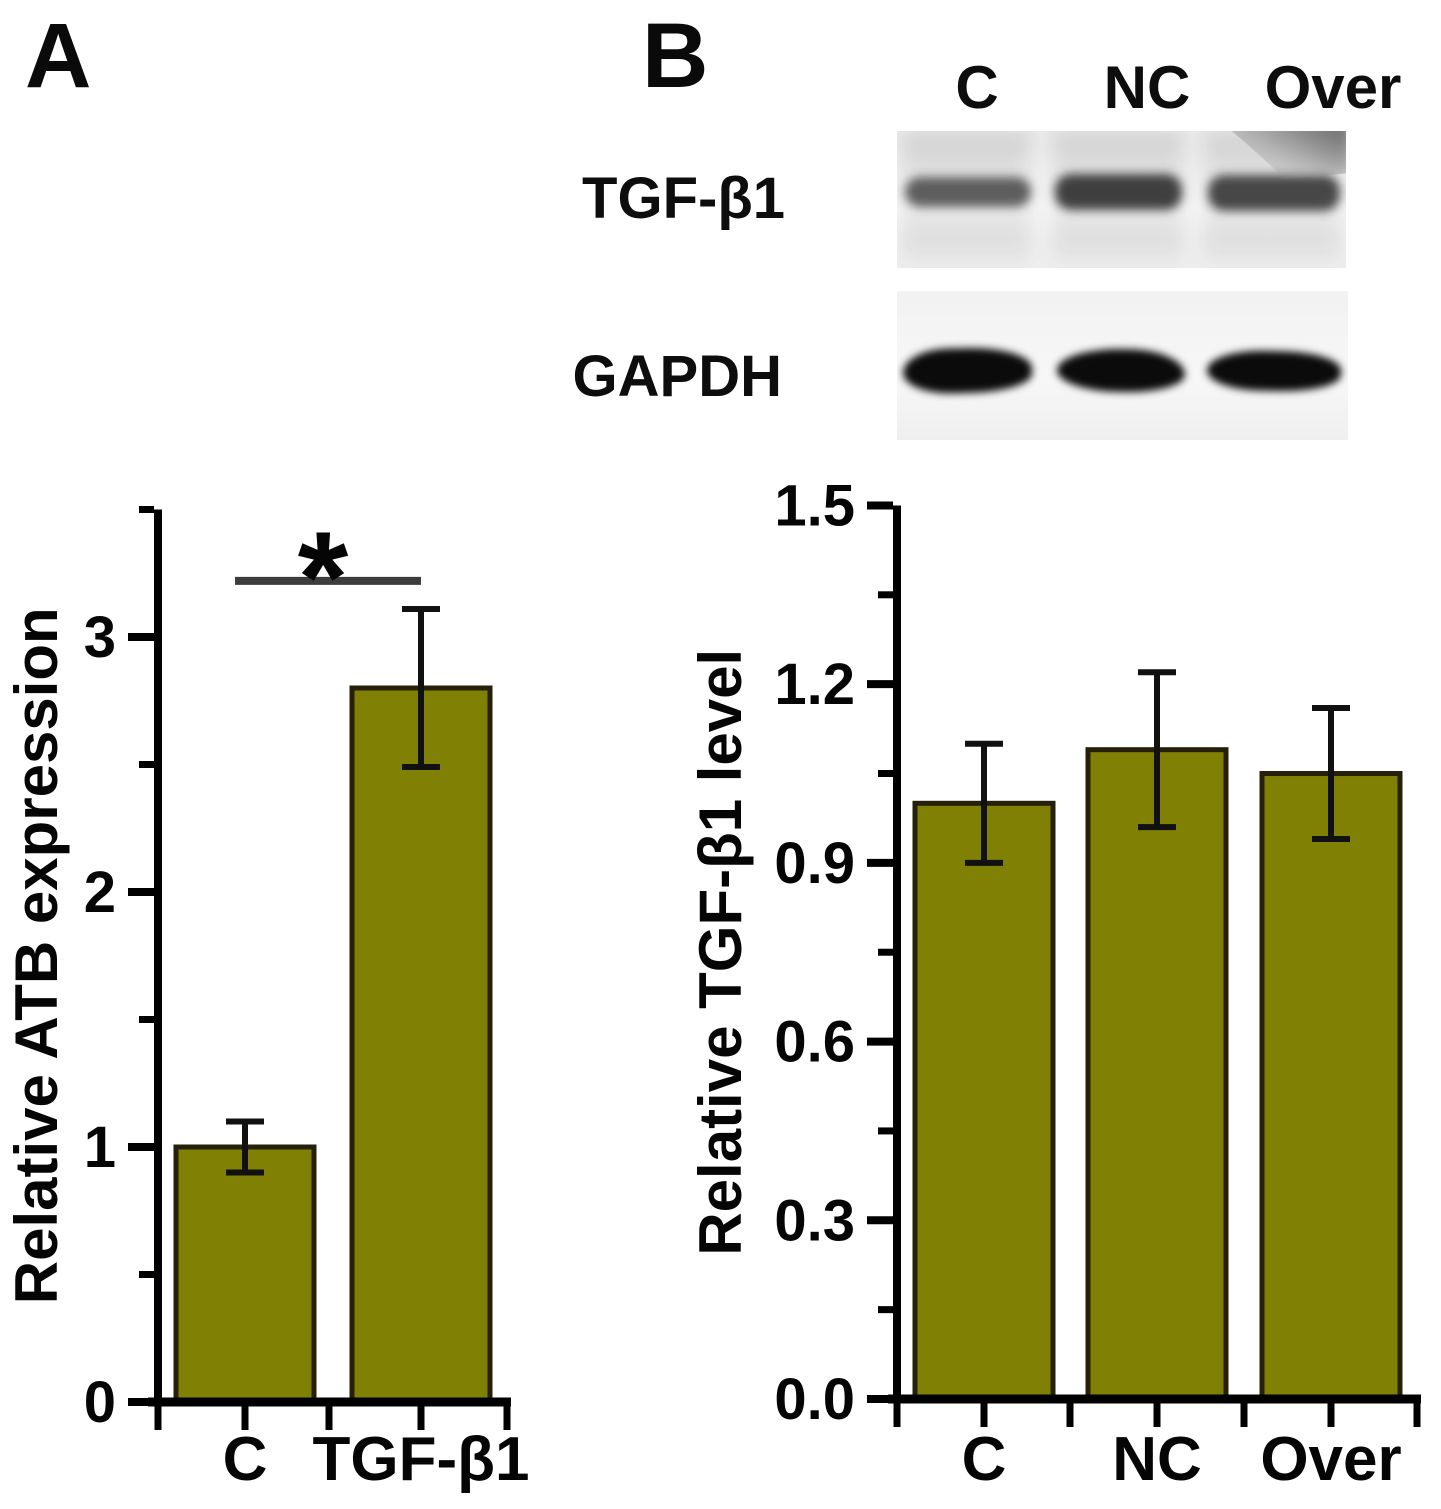 The width and height of the screenshot is (1441, 1509). Describe the element at coordinates (421, 1459) in the screenshot. I see `category-label-TGF-β1: TGF-β1` at that location.